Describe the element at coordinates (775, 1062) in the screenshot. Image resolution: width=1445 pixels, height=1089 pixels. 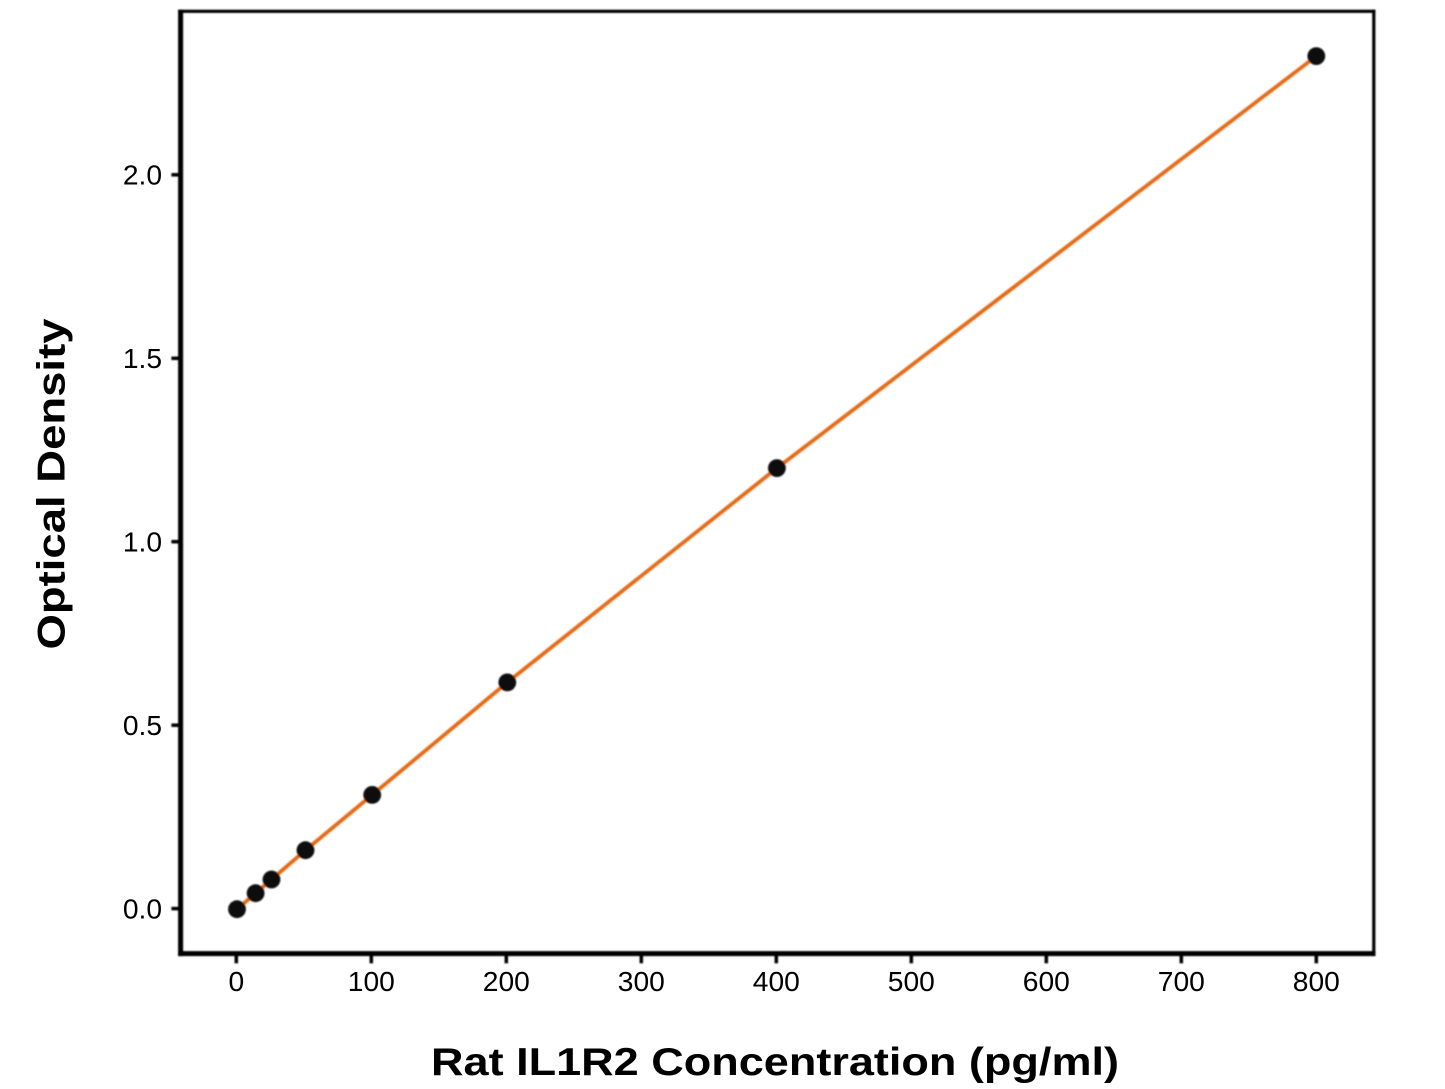
I see `svg-text:Rat IL1R2 Concentration (pg/ml: Rat IL1R2 Concentration (pg/ml)` at that location.